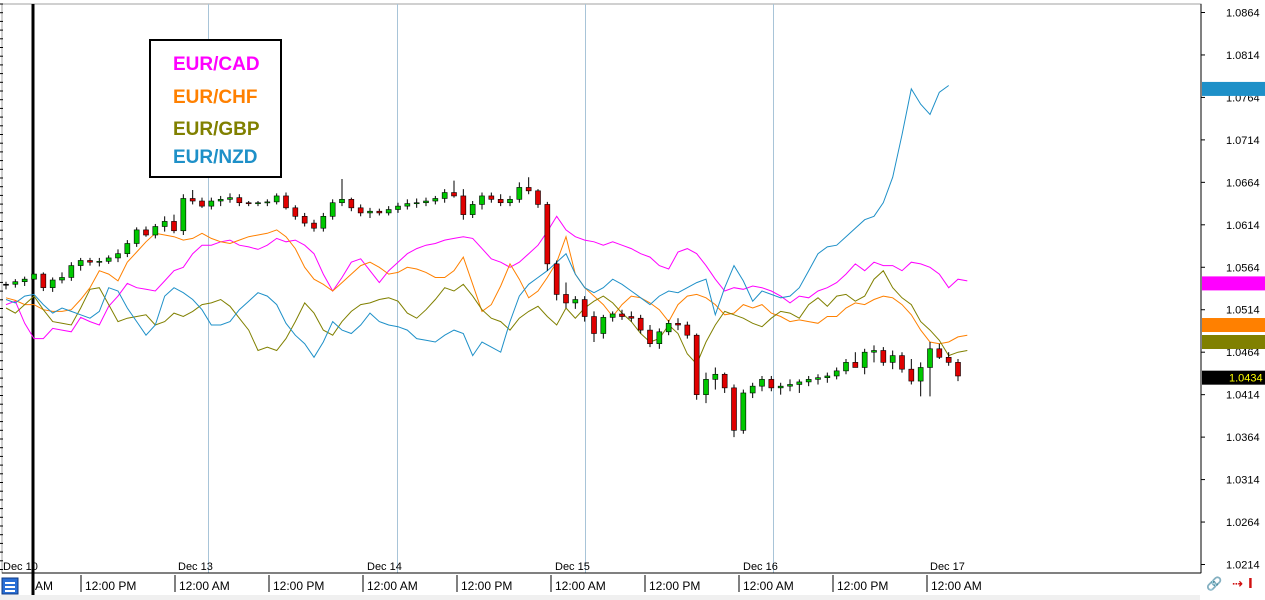  Describe the element at coordinates (1246, 379) in the screenshot. I see `current-price-label: 1.0434` at that location.